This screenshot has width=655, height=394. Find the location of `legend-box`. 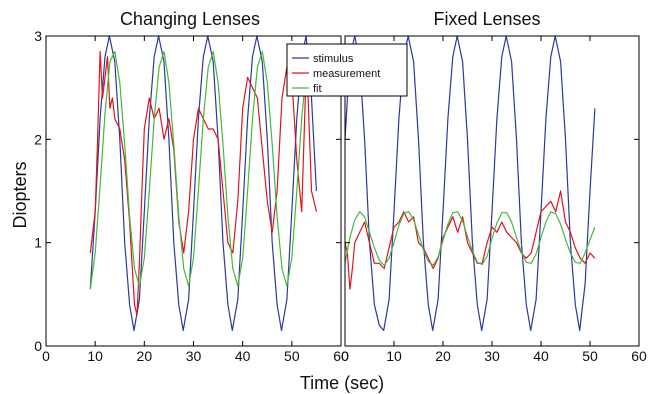

legend-box is located at coordinates (347, 70).